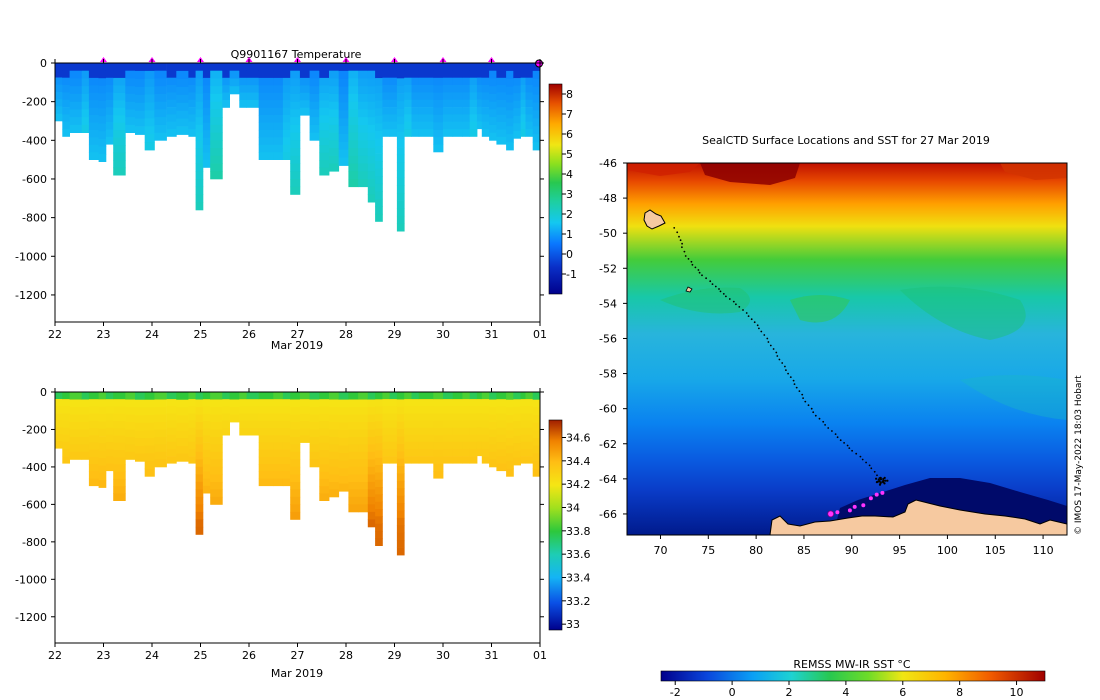 The image size is (1100, 700). I want to click on sst-colorbar-tick-label: 6, so click(902, 692).